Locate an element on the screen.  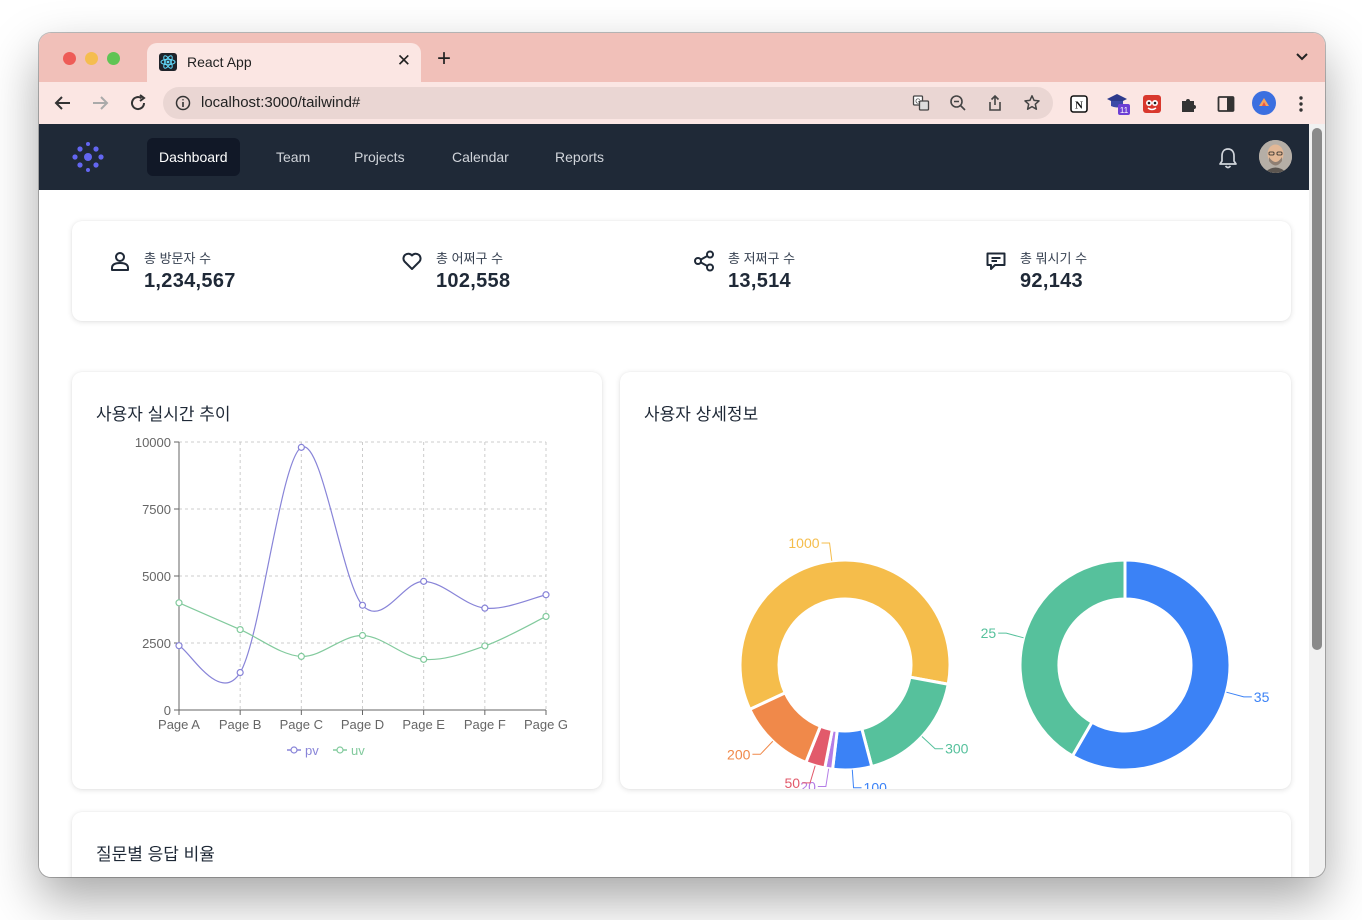
y-tick-label: 0 is located at coordinates (167, 710).